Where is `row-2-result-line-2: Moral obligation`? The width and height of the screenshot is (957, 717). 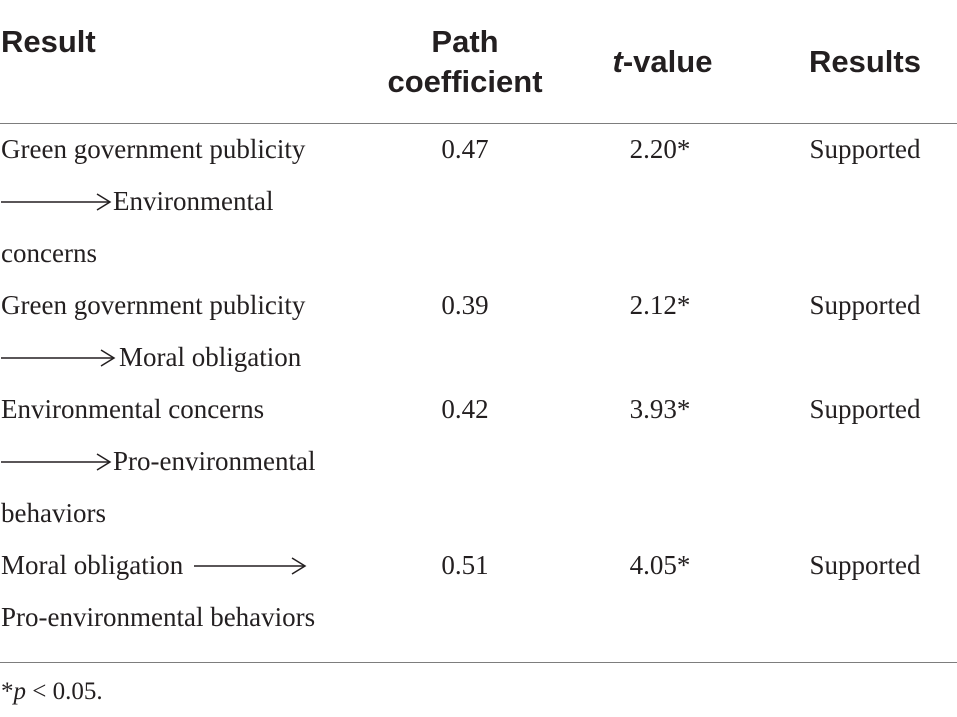 row-2-result-line-2: Moral obligation is located at coordinates (151, 357).